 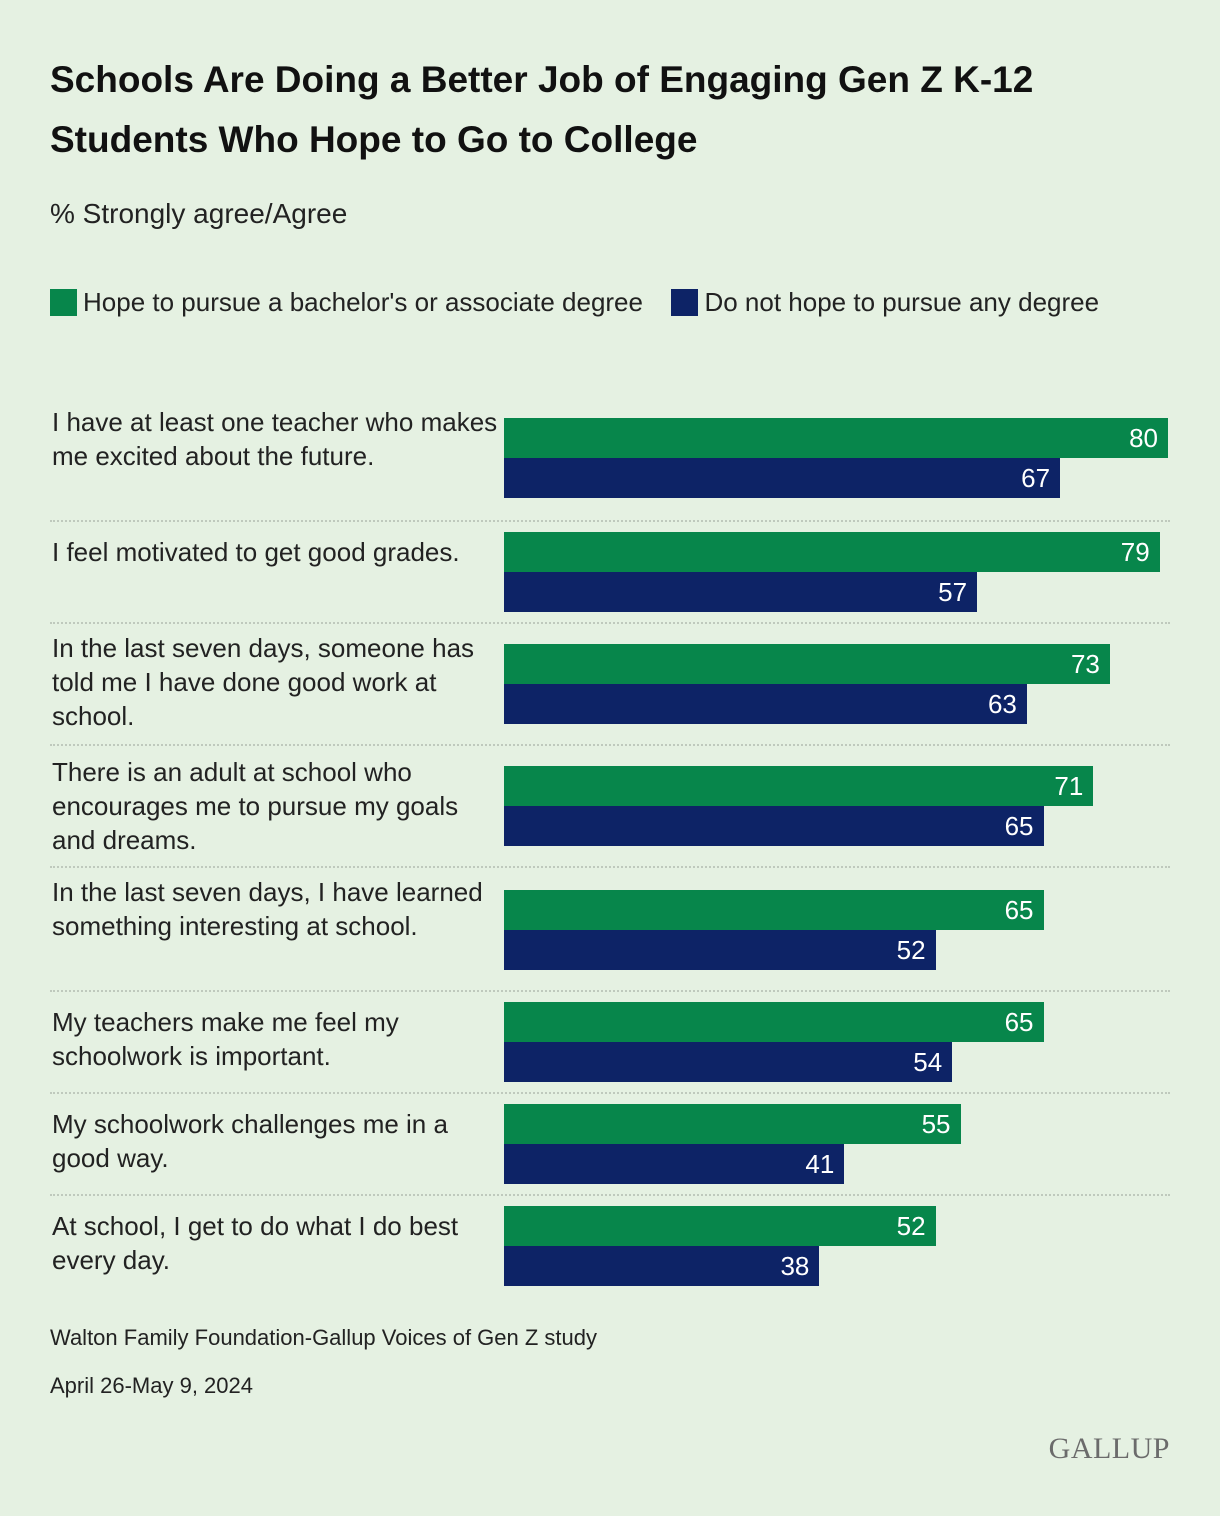 What do you see at coordinates (1069, 786) in the screenshot?
I see `bar-value-label: 71` at bounding box center [1069, 786].